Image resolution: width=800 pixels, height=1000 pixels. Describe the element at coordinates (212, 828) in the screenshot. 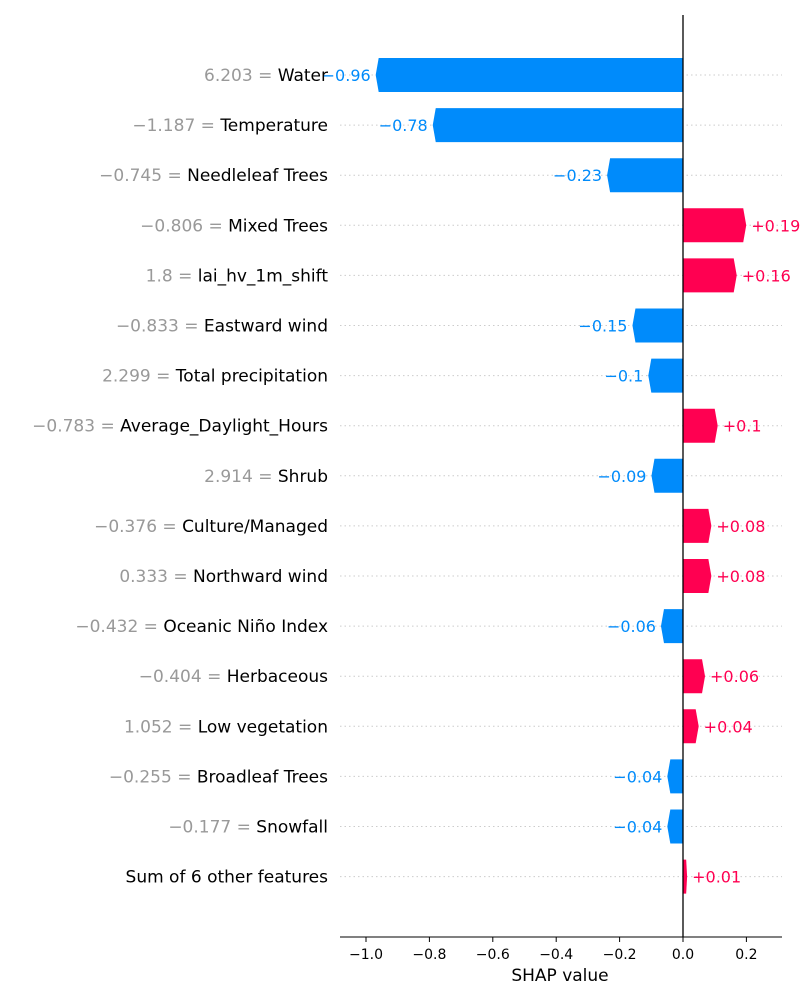

I see `feature-value: −0.177 =` at that location.